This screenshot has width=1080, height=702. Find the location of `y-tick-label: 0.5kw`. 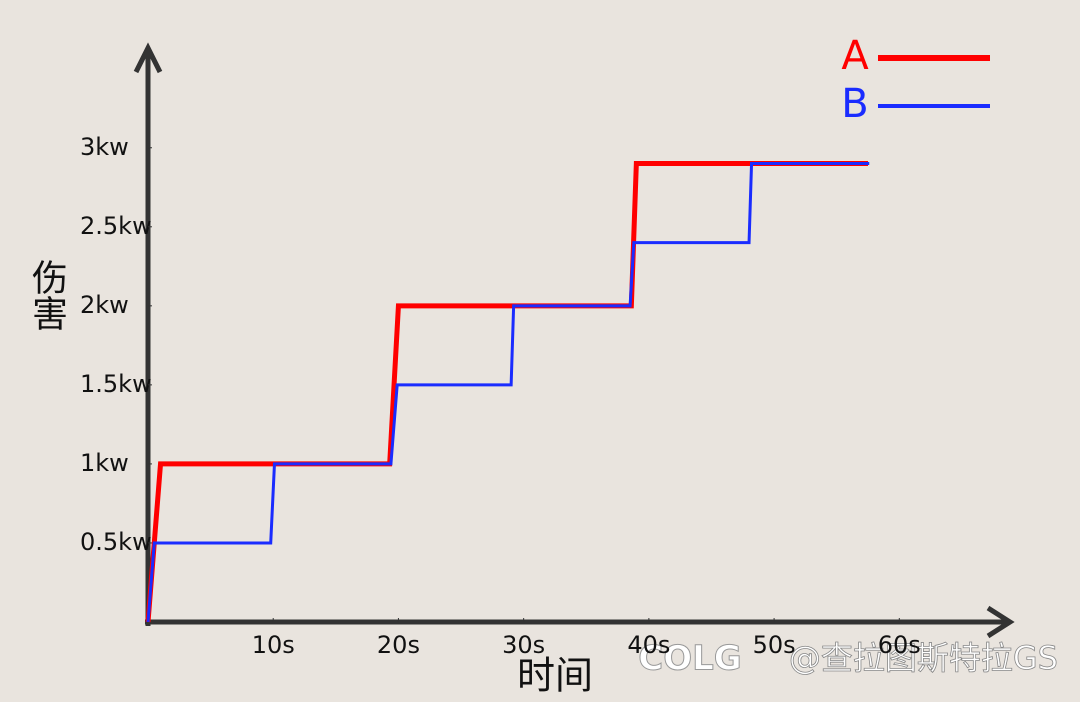

y-tick-label: 0.5kw is located at coordinates (116, 542).